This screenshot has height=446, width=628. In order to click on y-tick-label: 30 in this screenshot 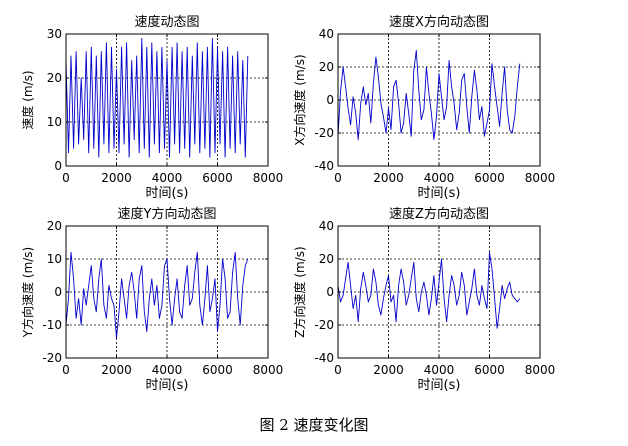, I will do `click(54, 34)`.